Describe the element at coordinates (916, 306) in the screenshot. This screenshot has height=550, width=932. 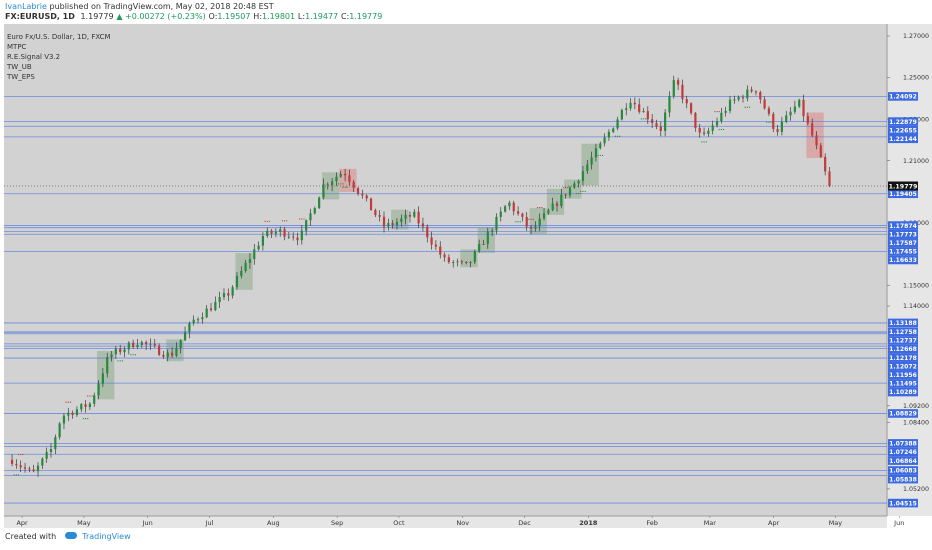
I see `price-tick-label: 1.14000` at that location.